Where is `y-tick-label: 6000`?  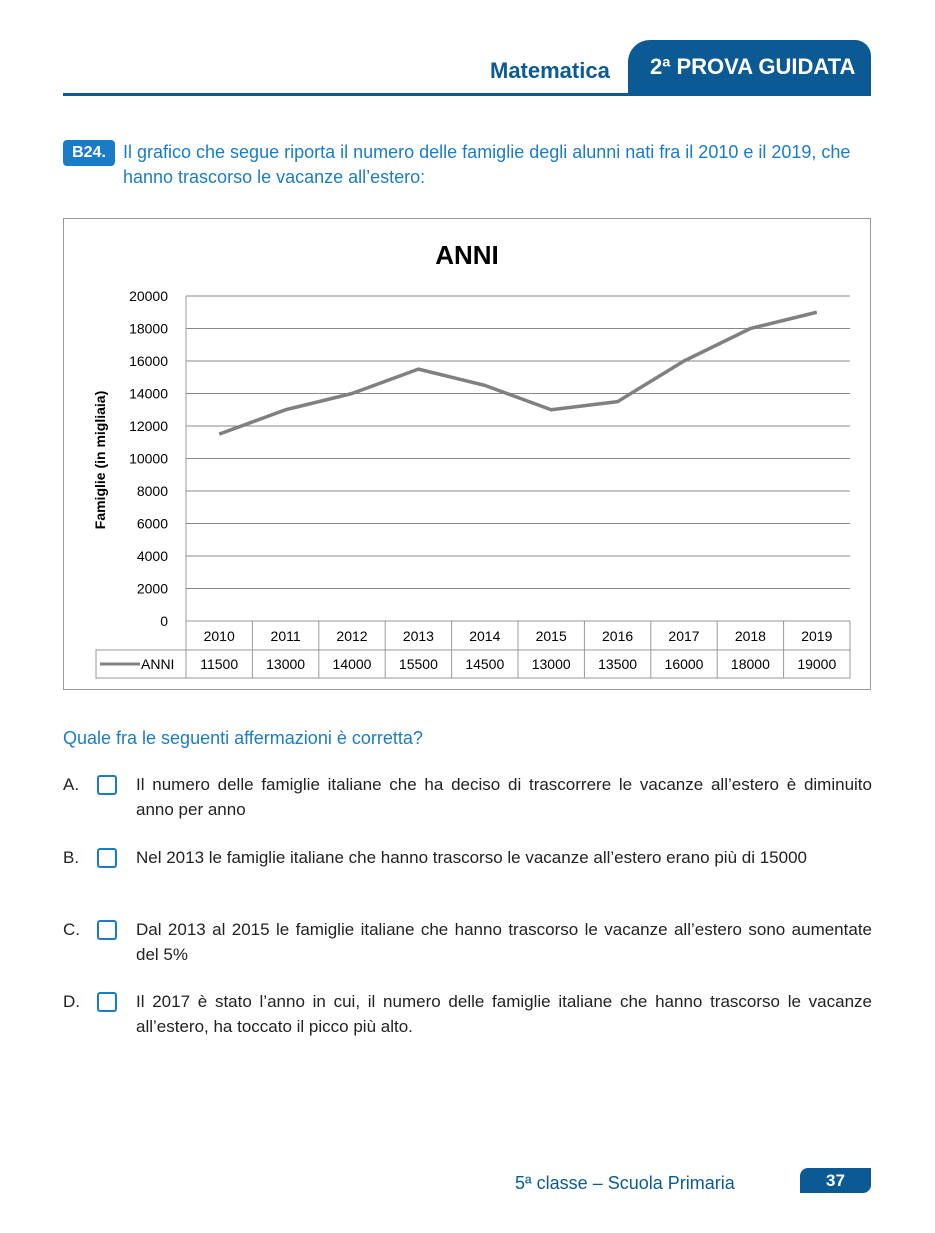
y-tick-label: 6000 is located at coordinates (152, 524).